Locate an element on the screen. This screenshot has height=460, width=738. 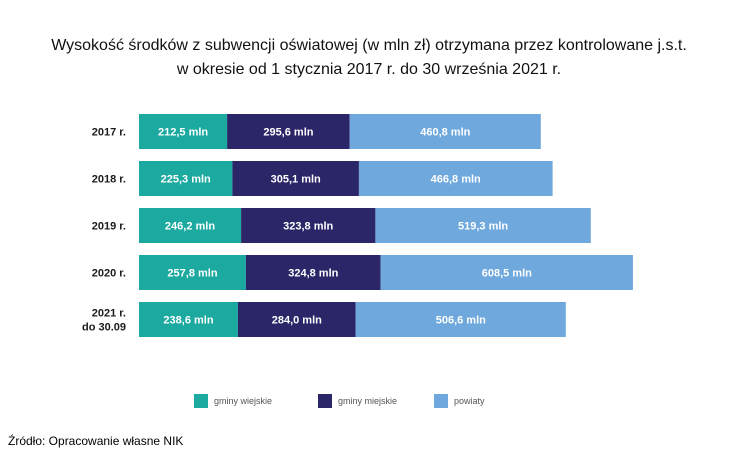
data-label: 519,3 mln is located at coordinates (483, 227).